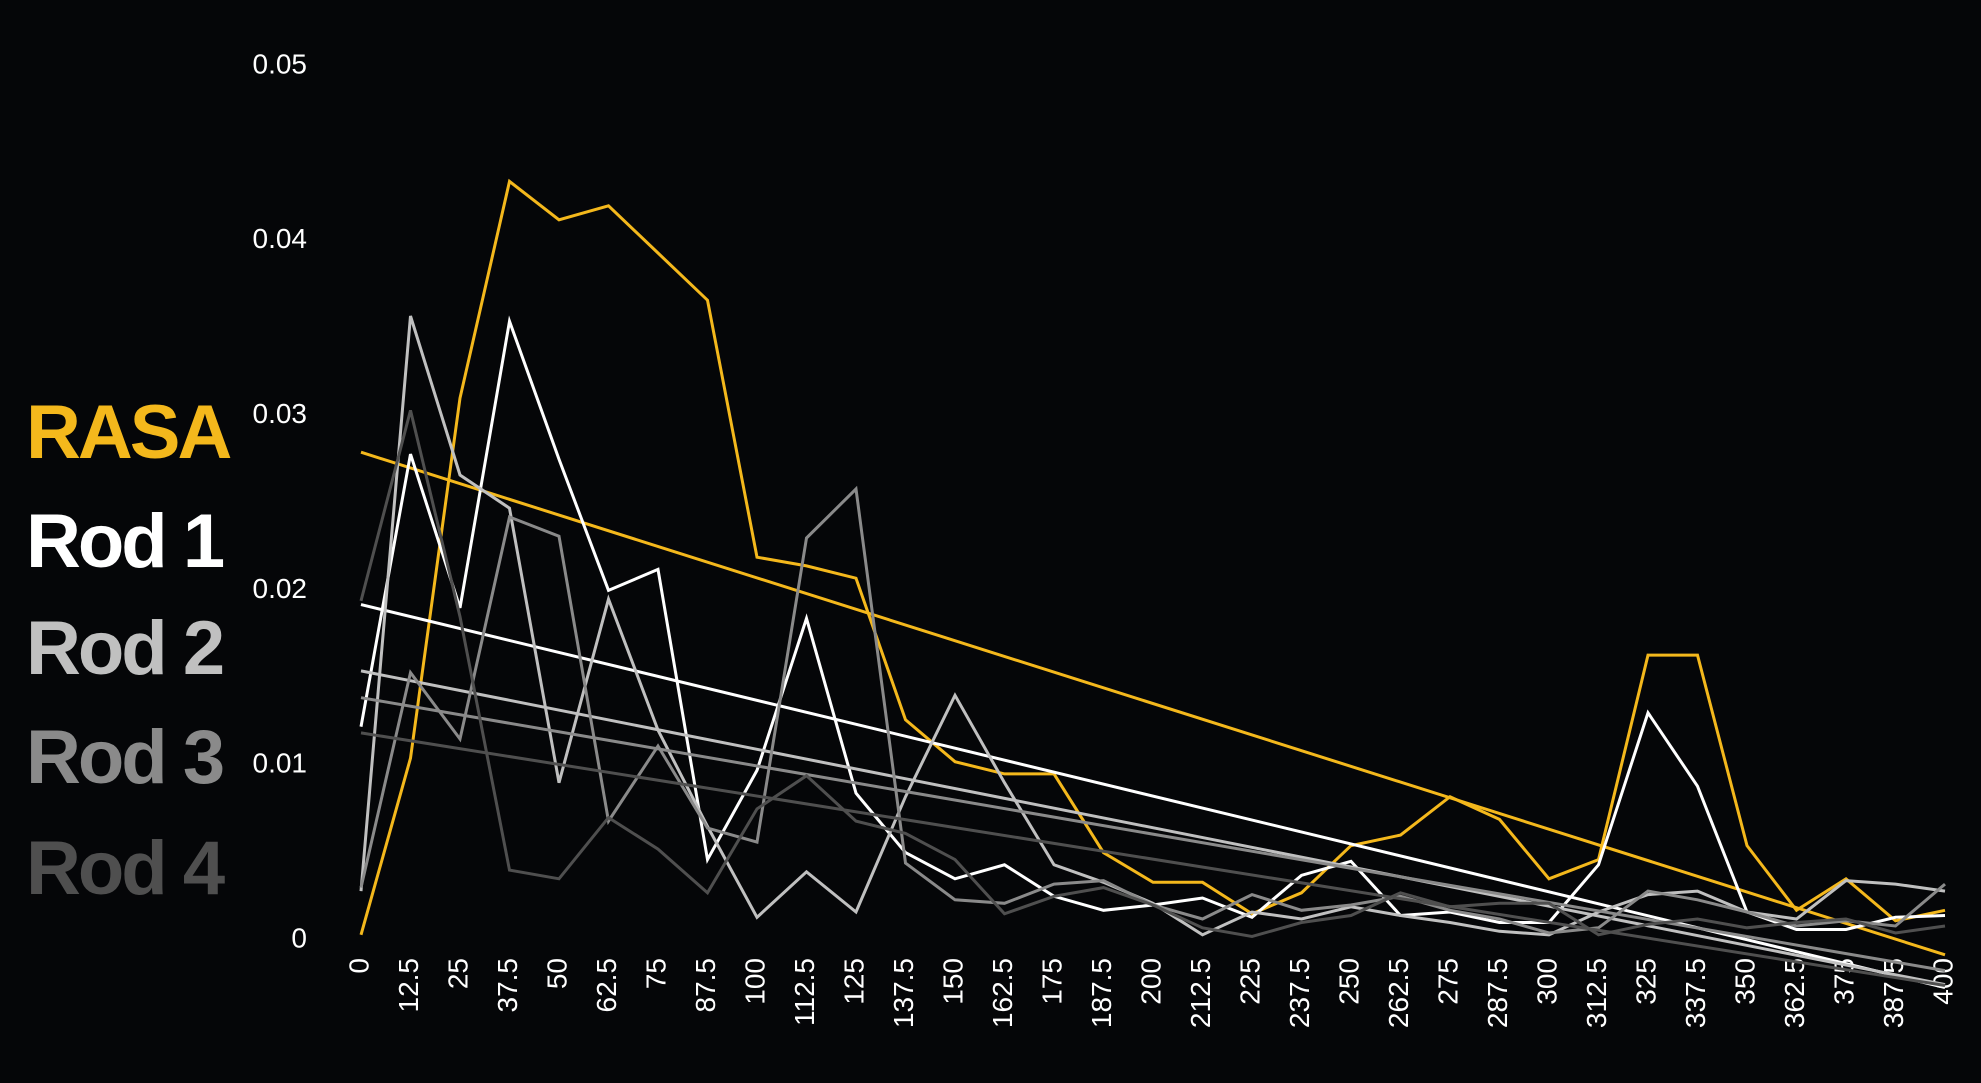  I want to click on x-tick-label: 300, so click(1546, 981).